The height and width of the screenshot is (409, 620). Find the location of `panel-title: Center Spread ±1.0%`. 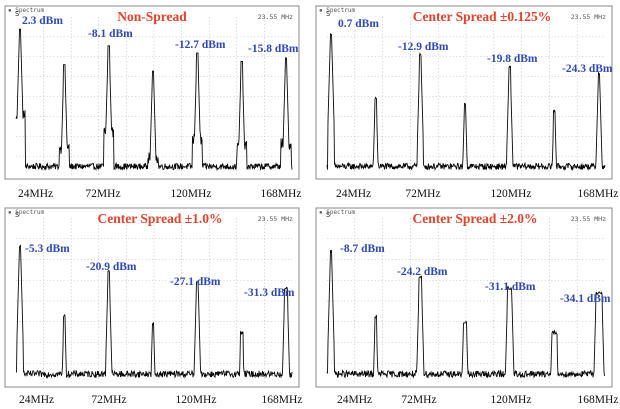

panel-title: Center Spread ±1.0% is located at coordinates (159, 218).